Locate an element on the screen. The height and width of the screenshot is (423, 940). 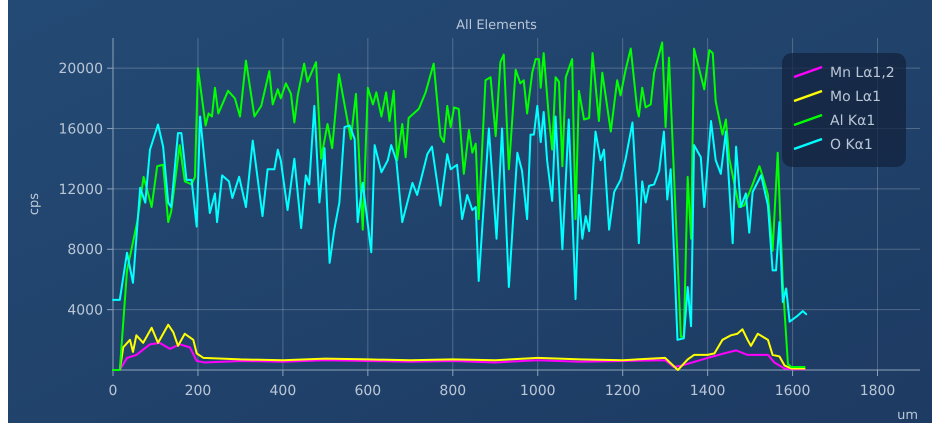
x-tick-label: 1000 is located at coordinates (538, 391).